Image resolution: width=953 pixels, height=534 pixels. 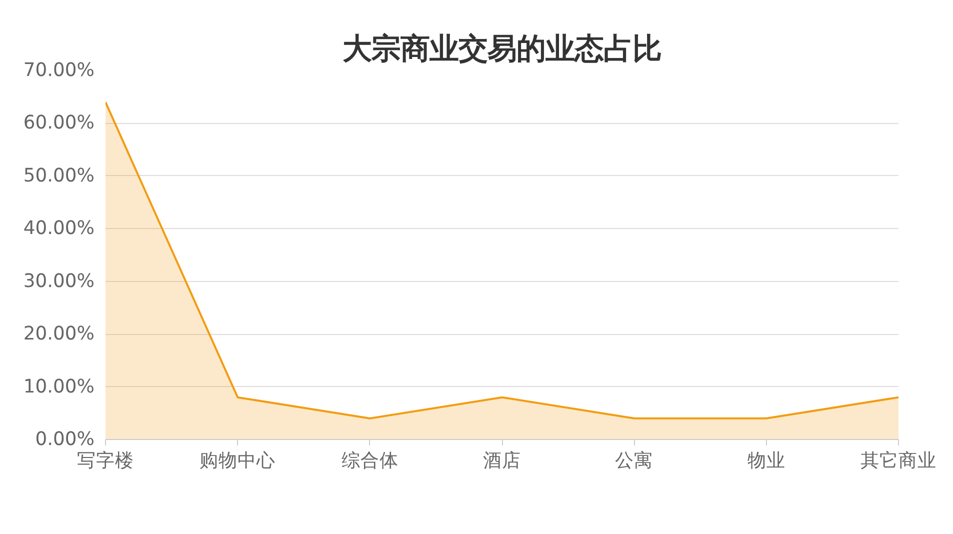 What do you see at coordinates (59, 229) in the screenshot?
I see `y-tick-label: 40.00%` at bounding box center [59, 229].